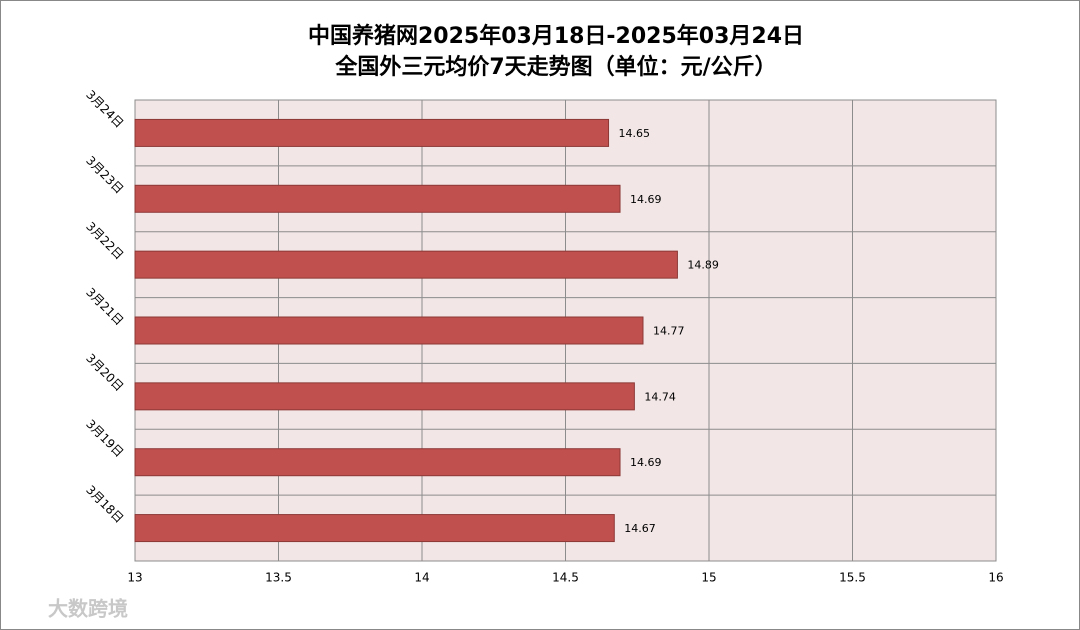 The width and height of the screenshot is (1080, 630). What do you see at coordinates (278, 578) in the screenshot?
I see `x-tick-label: 13.5` at bounding box center [278, 578].